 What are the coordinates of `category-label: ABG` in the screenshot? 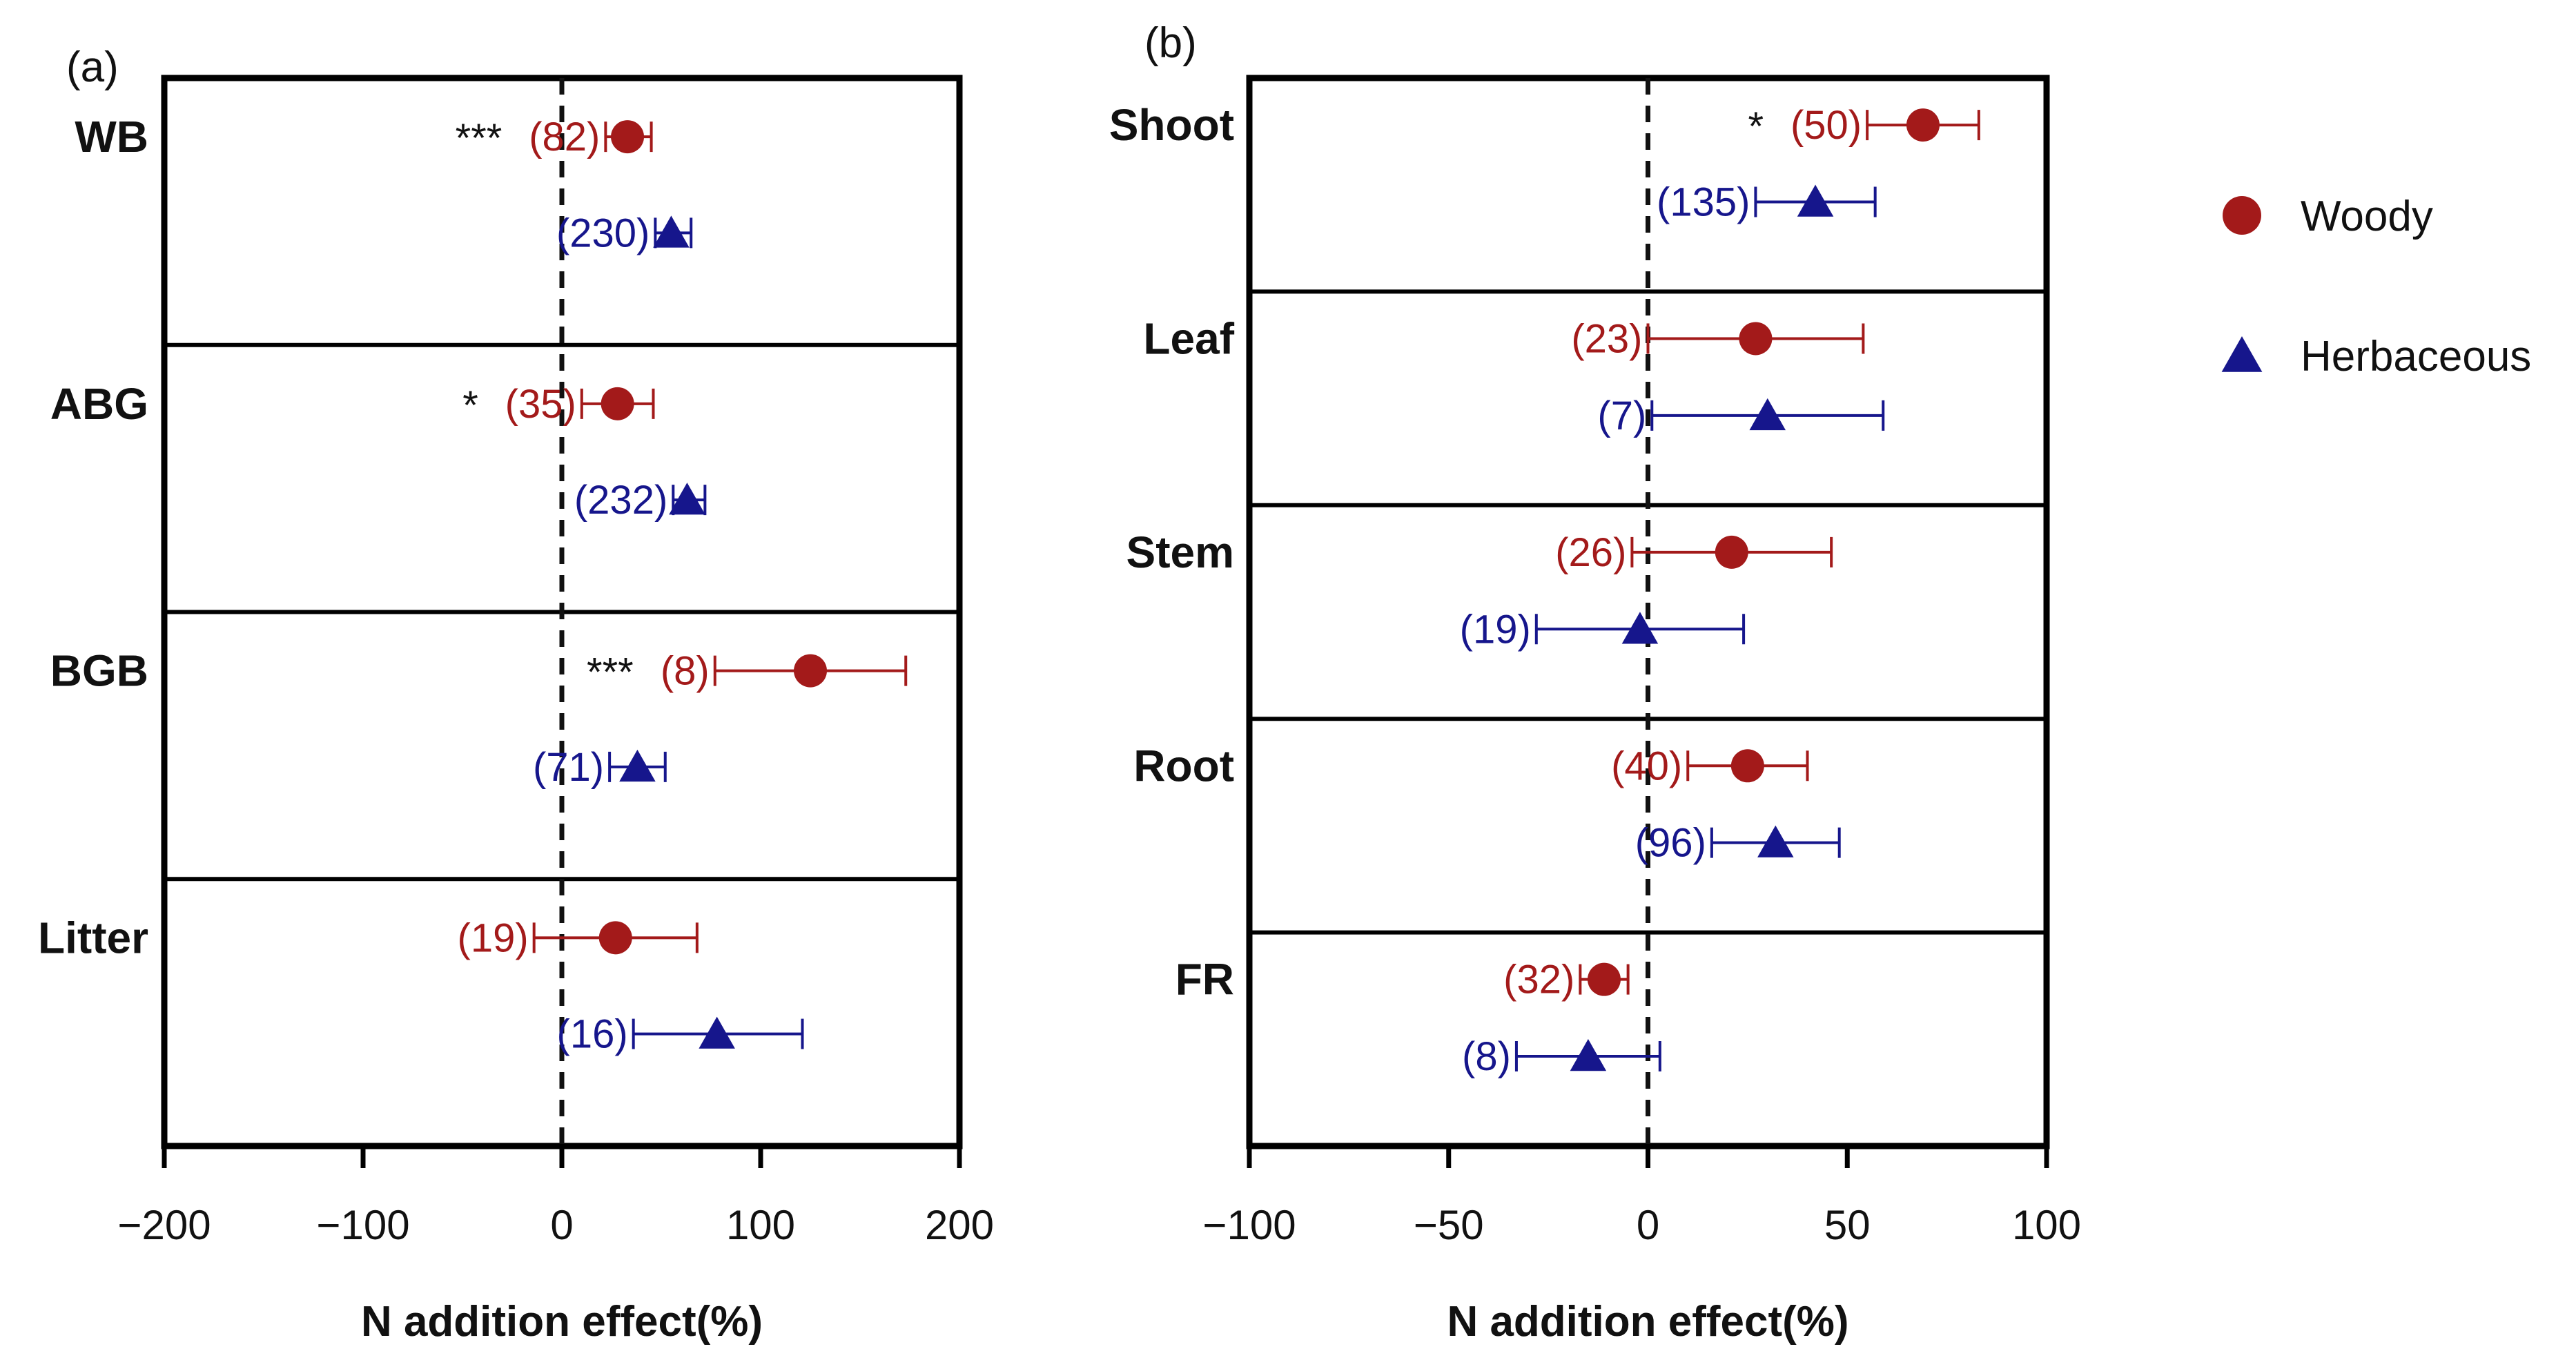 It's located at (99, 404).